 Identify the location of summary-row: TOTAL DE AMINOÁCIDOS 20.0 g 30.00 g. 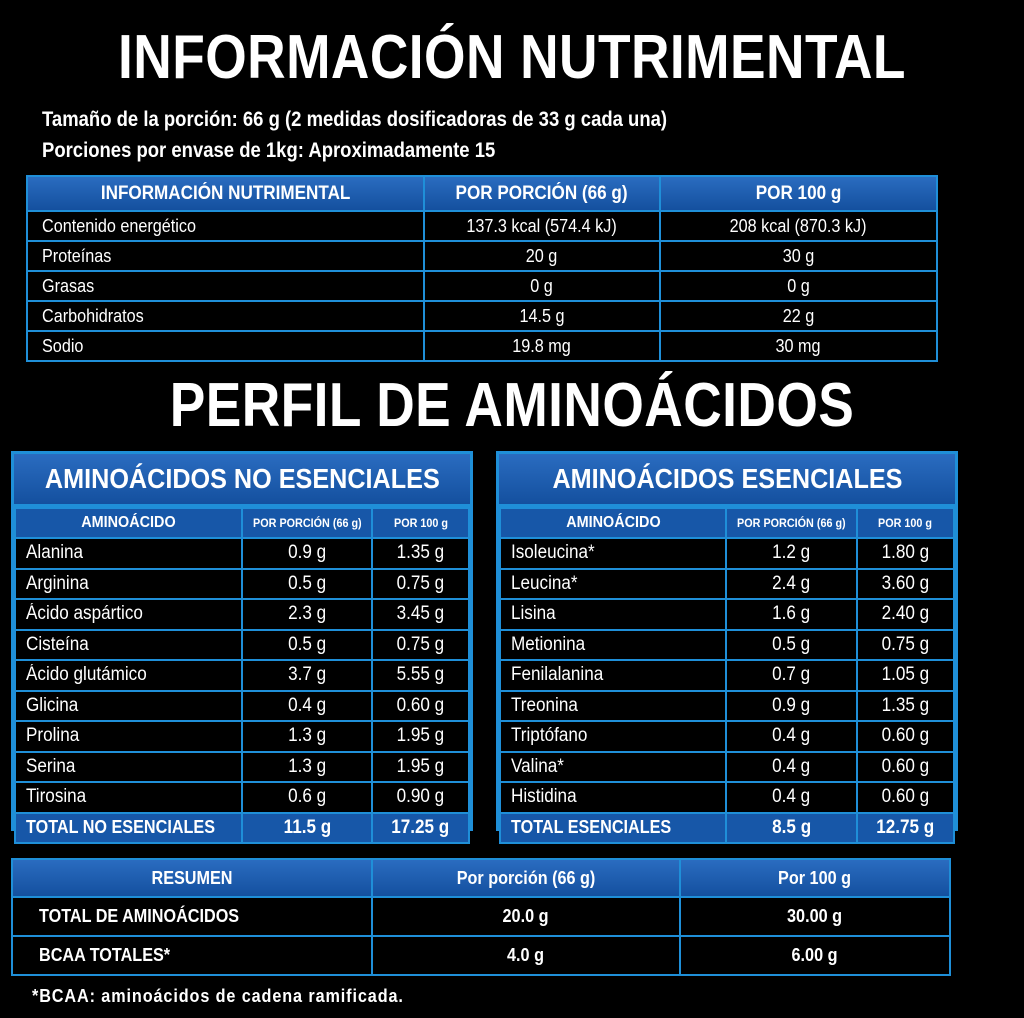
(481, 916).